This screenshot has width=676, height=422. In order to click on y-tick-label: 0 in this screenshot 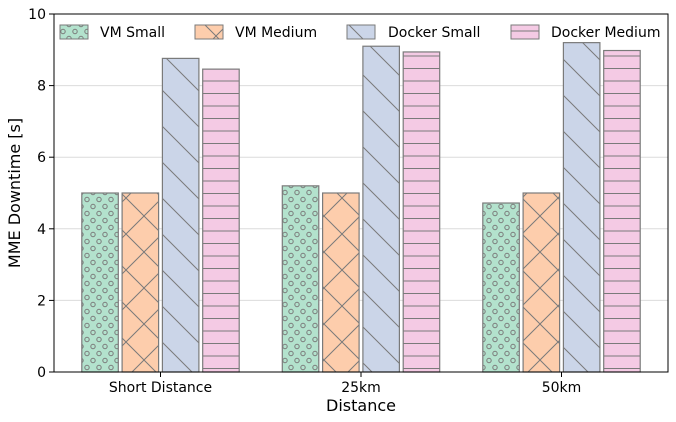, I will do `click(41, 373)`.